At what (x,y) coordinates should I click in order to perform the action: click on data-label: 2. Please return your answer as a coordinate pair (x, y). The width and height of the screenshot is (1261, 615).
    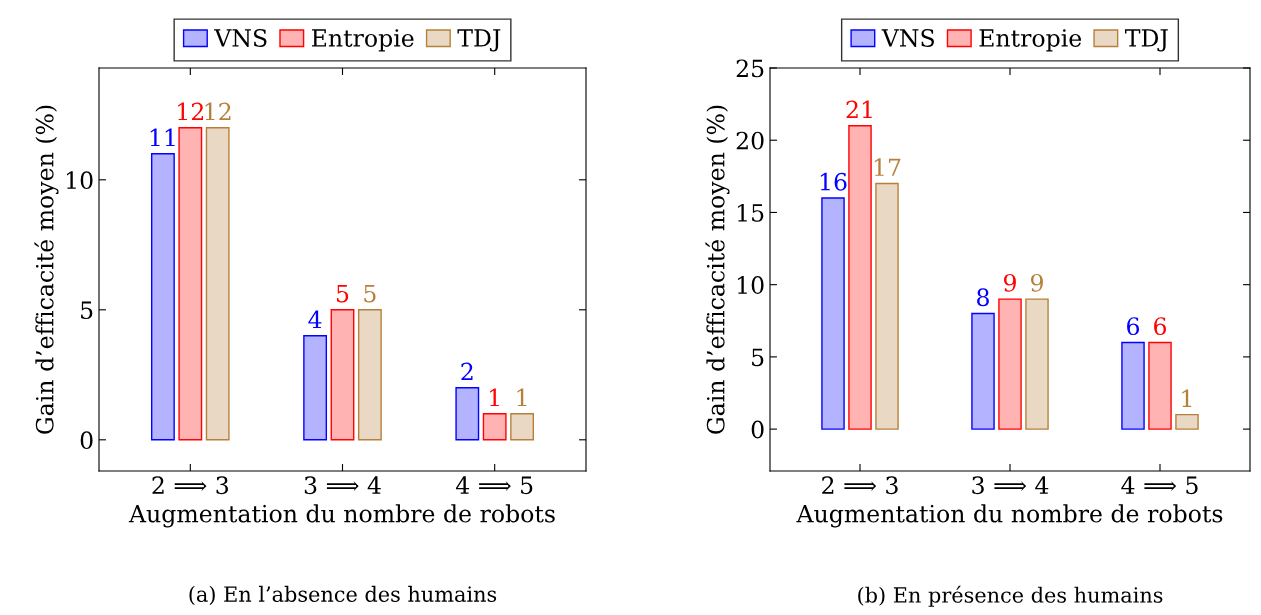
    Looking at the image, I should click on (467, 371).